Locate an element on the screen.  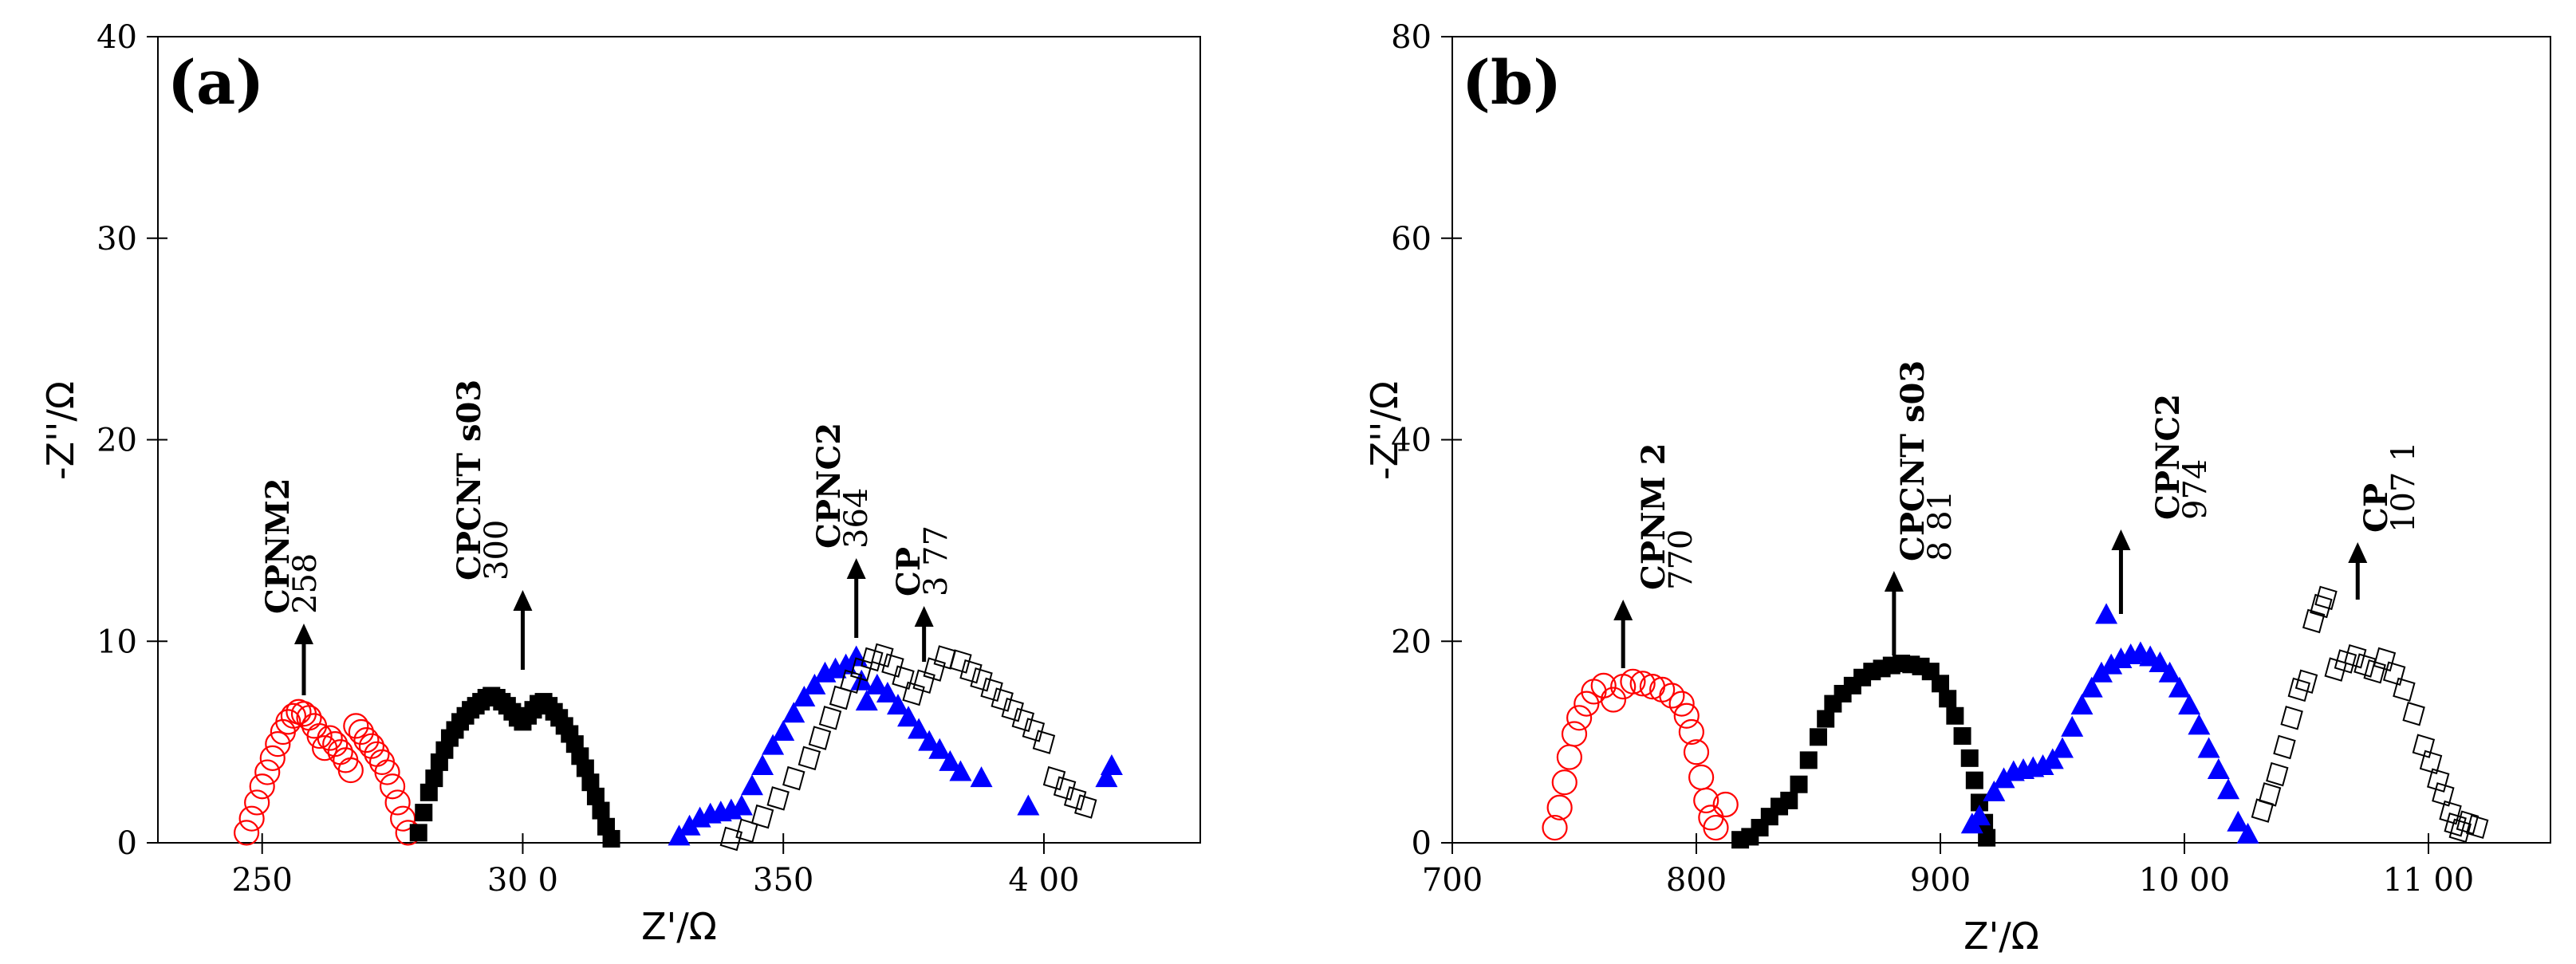
x-tick-label: 700 is located at coordinates (1452, 880).